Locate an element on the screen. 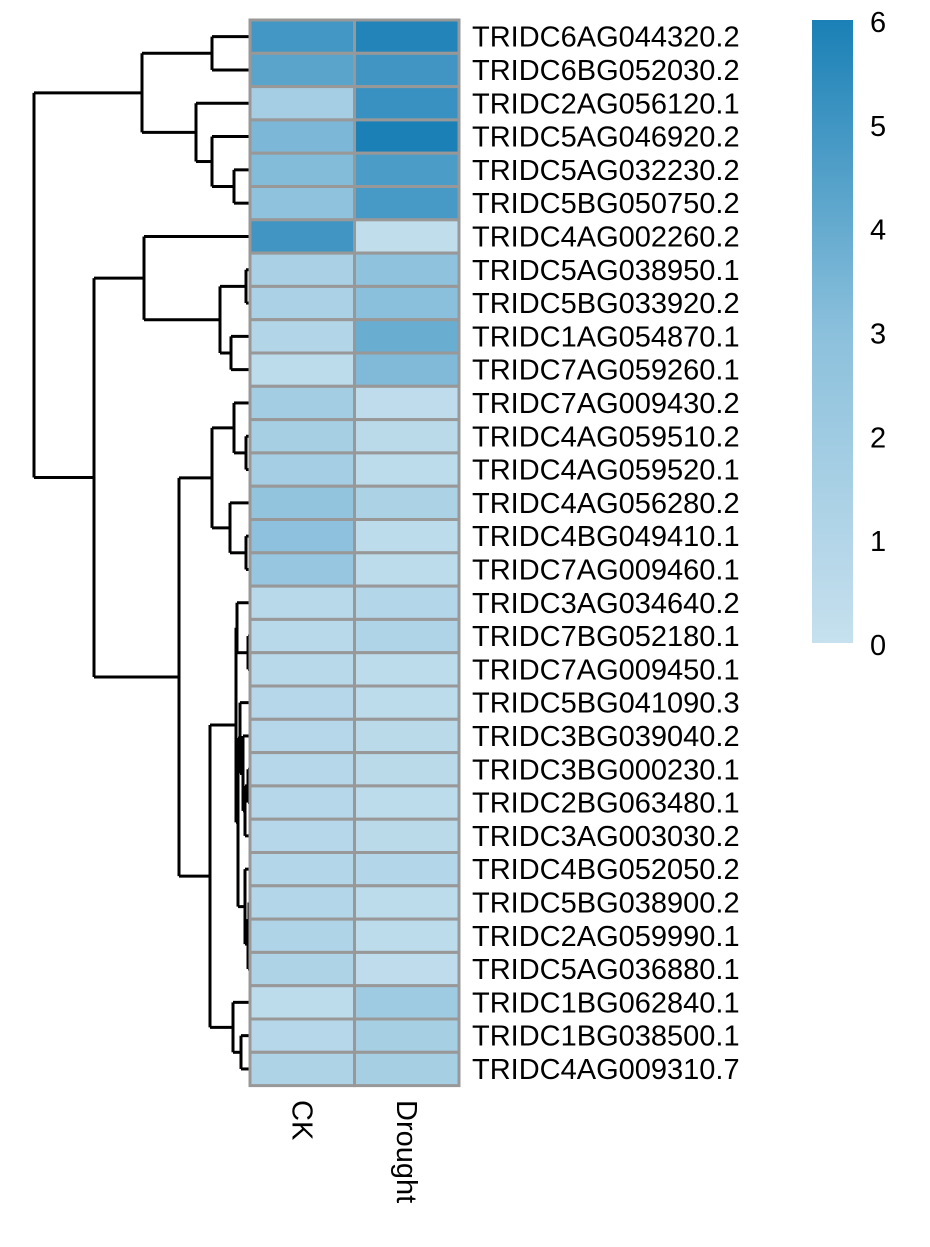  row-label: TRIDC5BG041090.3 is located at coordinates (606, 704).